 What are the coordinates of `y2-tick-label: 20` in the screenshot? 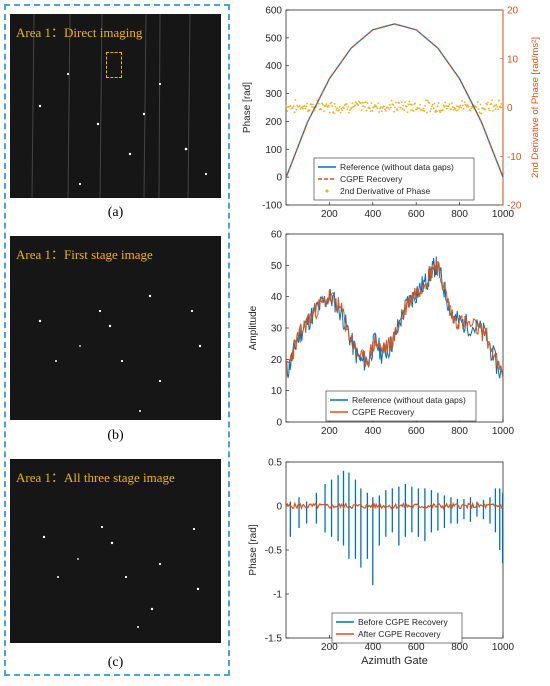 It's located at (513, 11).